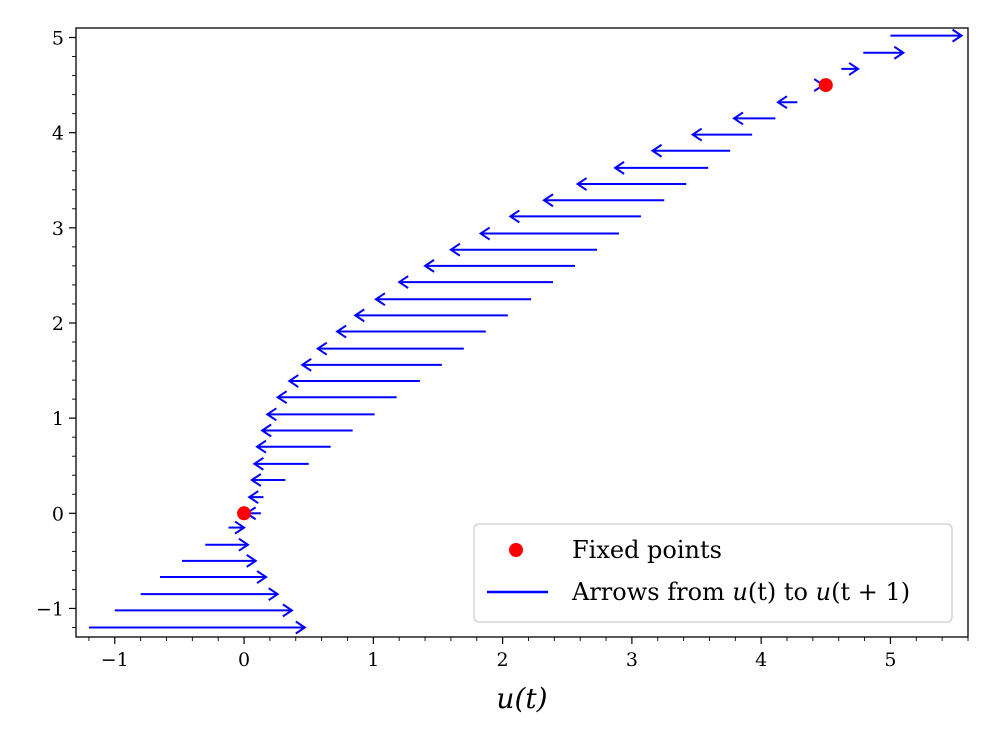 This screenshot has width=996, height=747. What do you see at coordinates (521, 698) in the screenshot?
I see `x-axis-label: u(t)` at bounding box center [521, 698].